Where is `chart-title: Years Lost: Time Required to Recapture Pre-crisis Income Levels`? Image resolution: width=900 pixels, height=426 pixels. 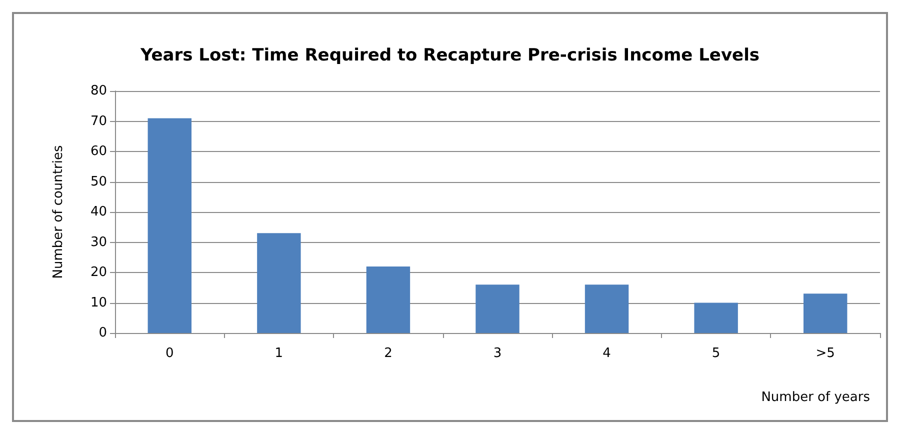 chart-title: Years Lost: Time Required to Recapture Pre-crisis Income Levels is located at coordinates (449, 56).